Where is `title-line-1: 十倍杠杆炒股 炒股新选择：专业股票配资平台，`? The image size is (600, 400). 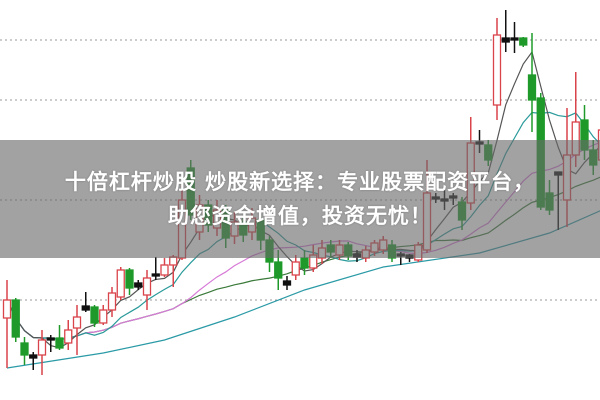
title-line-1: 十倍杠杆炒股 炒股新选择：专业股票配资平台， is located at coordinates (300, 182).